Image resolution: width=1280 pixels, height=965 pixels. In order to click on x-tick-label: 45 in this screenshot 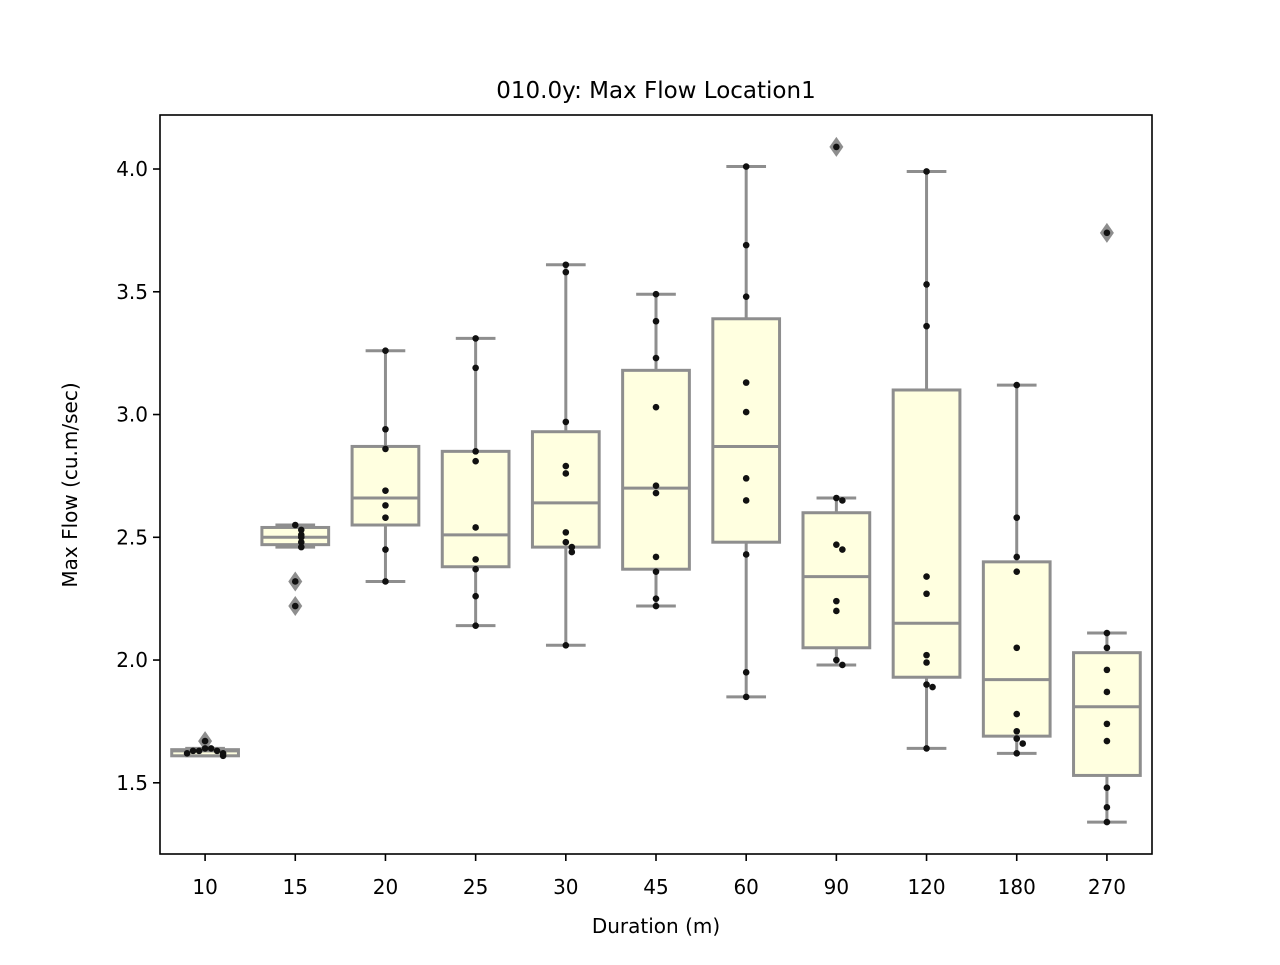, I will do `click(655, 887)`.